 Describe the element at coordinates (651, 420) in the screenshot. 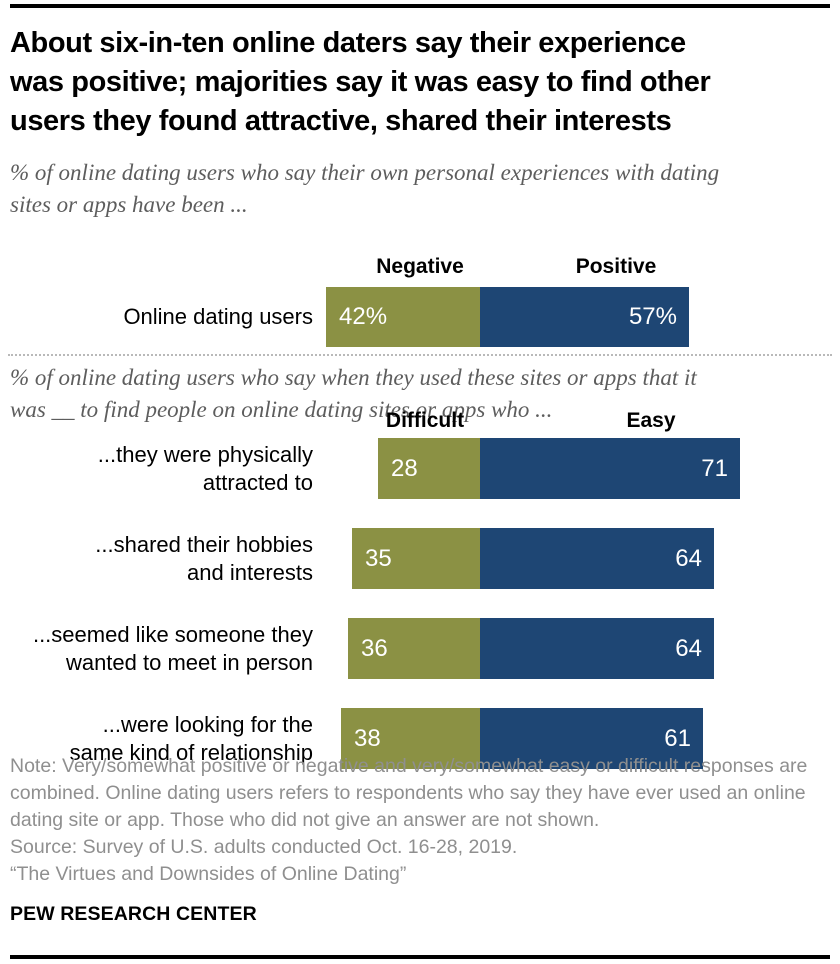

I see `legend-easy: Easy` at that location.